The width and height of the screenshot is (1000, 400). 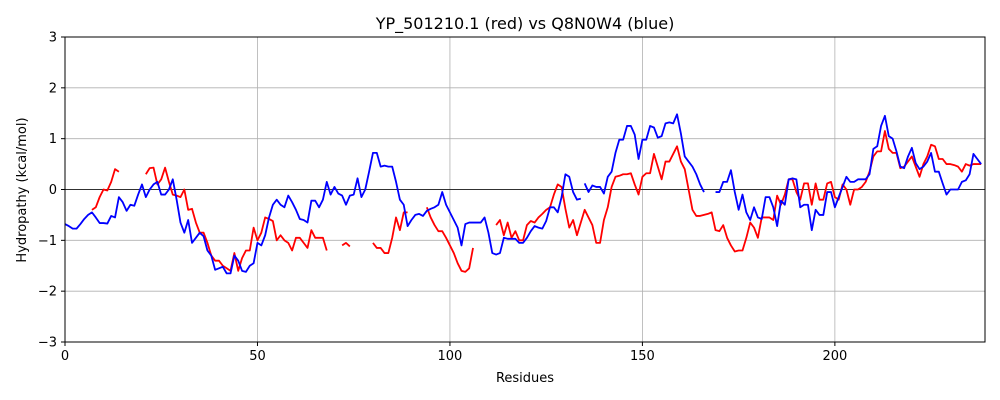 I want to click on y-tick-label: −2, so click(x=47, y=292).